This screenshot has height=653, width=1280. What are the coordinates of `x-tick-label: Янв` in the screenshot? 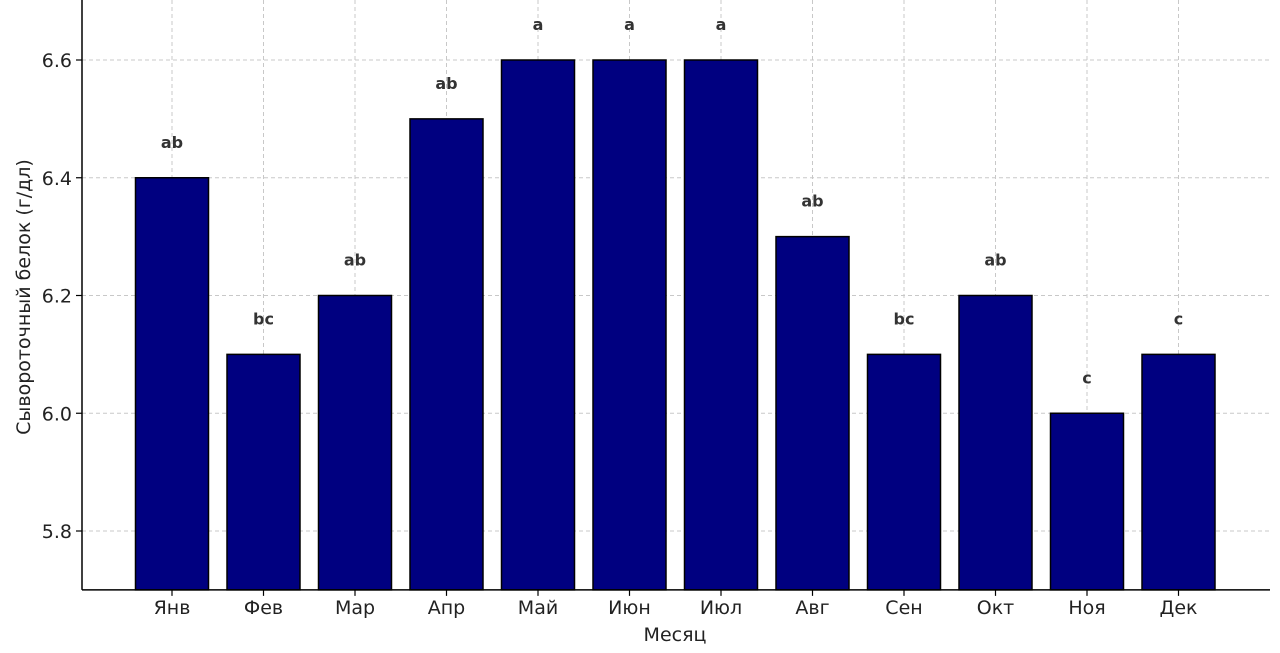 It's located at (172, 608).